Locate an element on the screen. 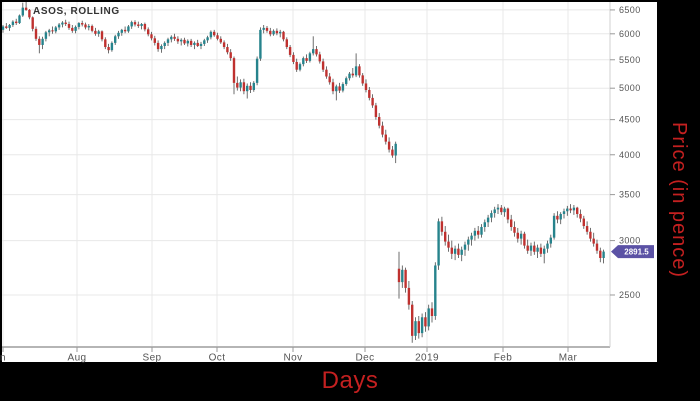 This screenshot has height=401, width=700. x-tick-label: Feb is located at coordinates (503, 358).